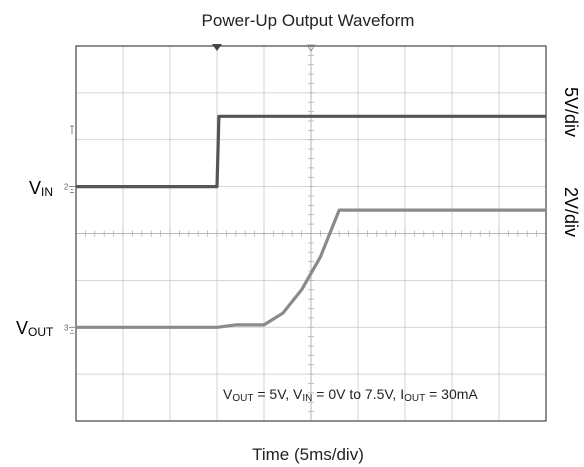  What do you see at coordinates (217, 47) in the screenshot?
I see `trigger-position-marker` at bounding box center [217, 47].